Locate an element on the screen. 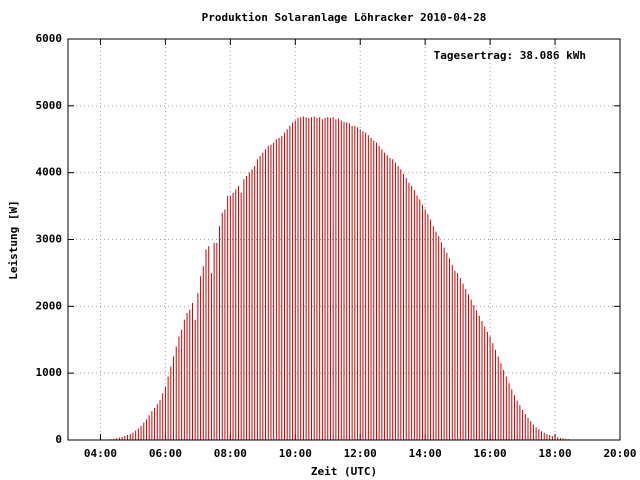 Image resolution: width=640 pixels, height=480 pixels. y-tick-label: 0 is located at coordinates (58, 439).